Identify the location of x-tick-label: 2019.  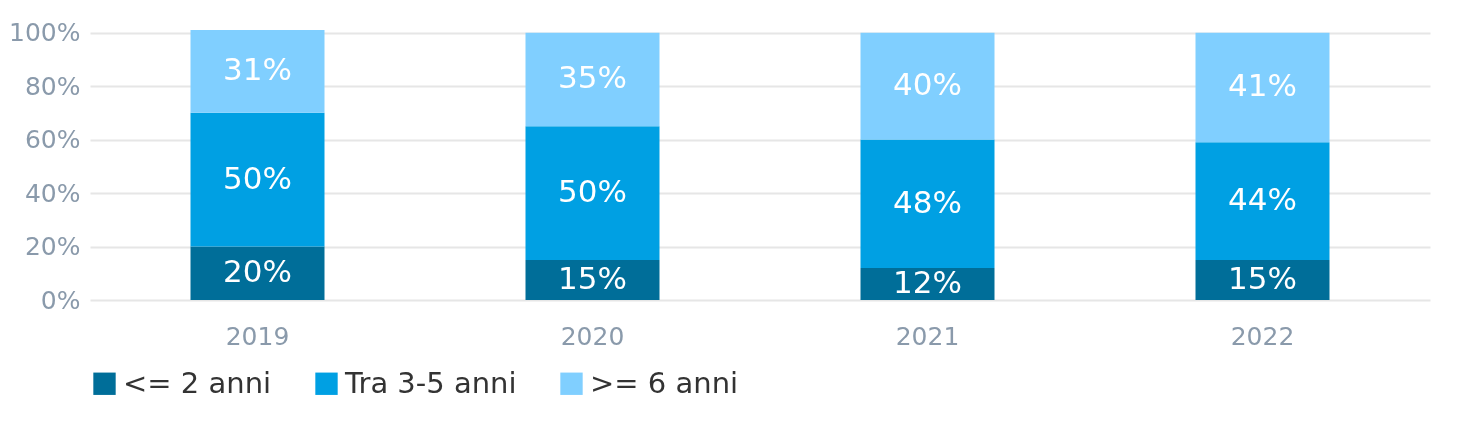
(257, 336).